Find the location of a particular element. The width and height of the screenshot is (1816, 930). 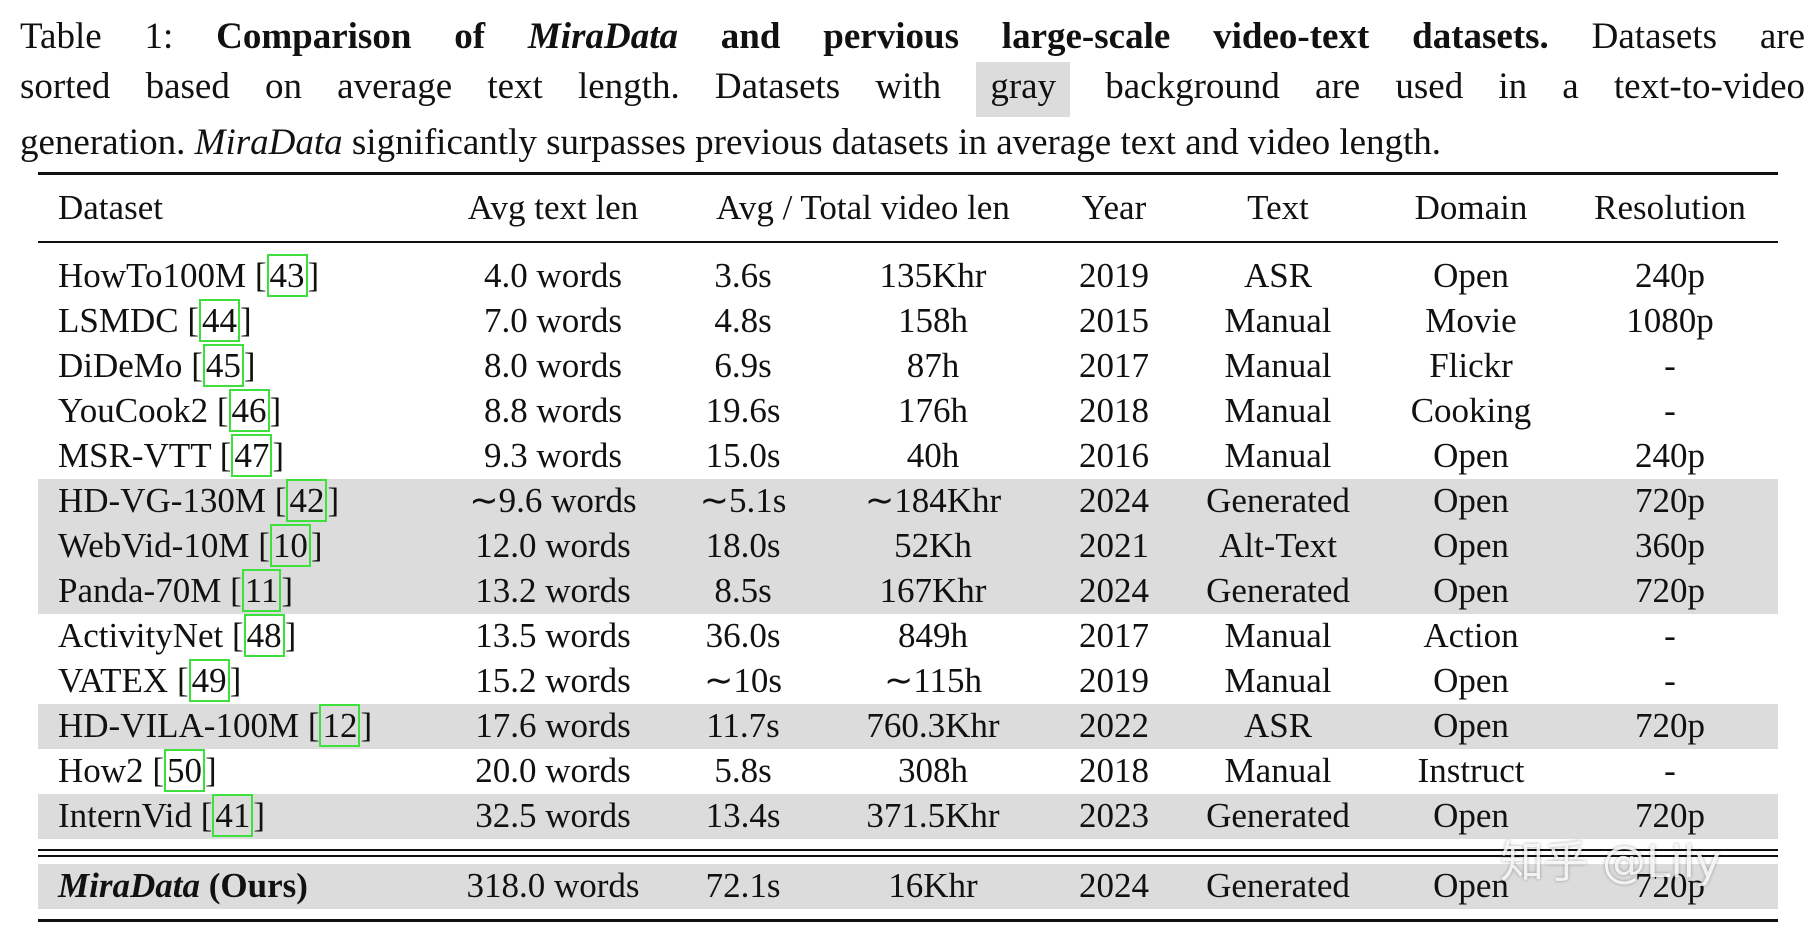

table-cell: 8.5s is located at coordinates (743, 590).